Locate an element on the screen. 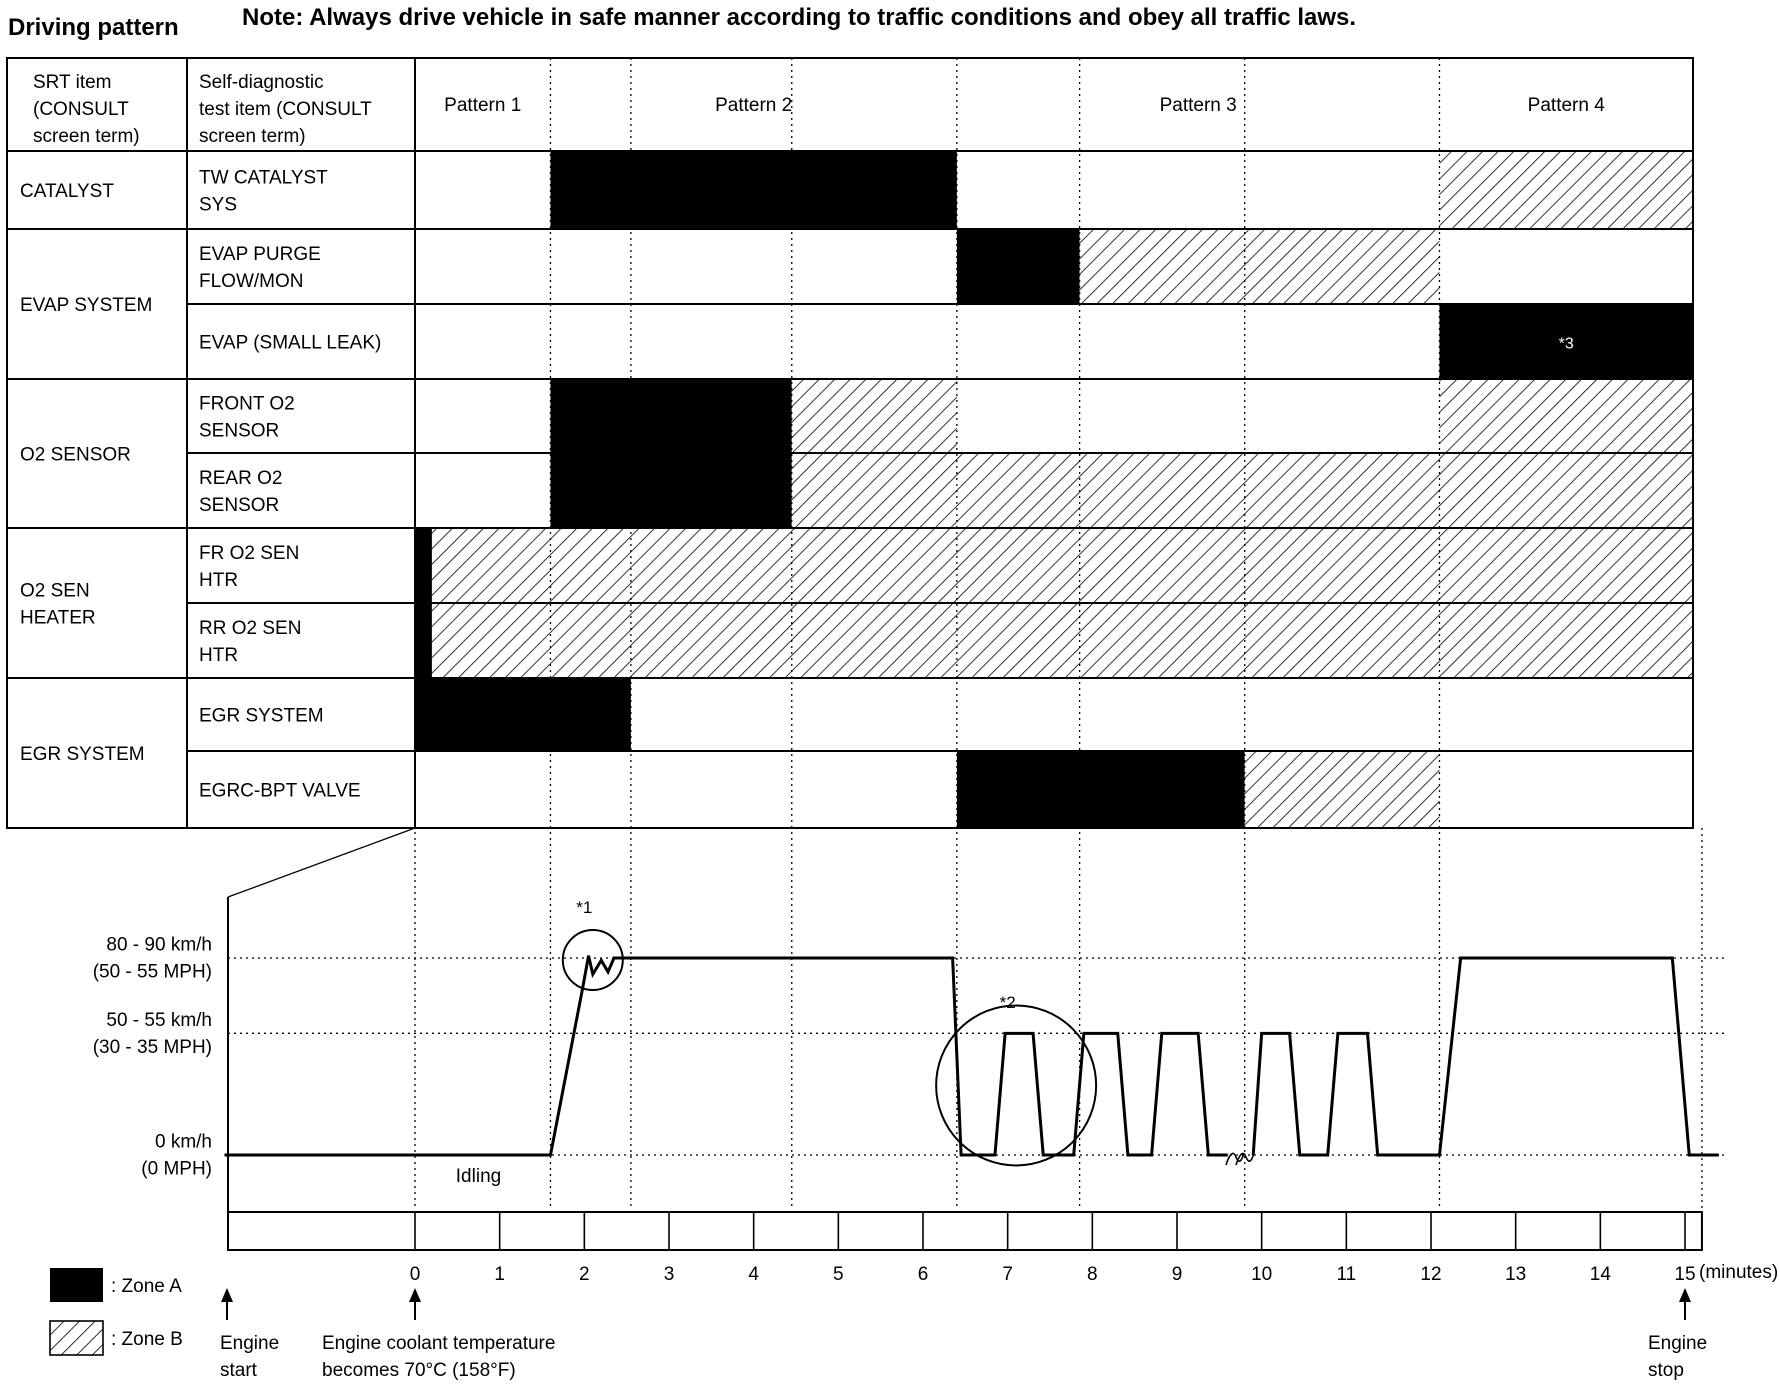 The height and width of the screenshot is (1392, 1780). chart-connector-line is located at coordinates (321, 862).